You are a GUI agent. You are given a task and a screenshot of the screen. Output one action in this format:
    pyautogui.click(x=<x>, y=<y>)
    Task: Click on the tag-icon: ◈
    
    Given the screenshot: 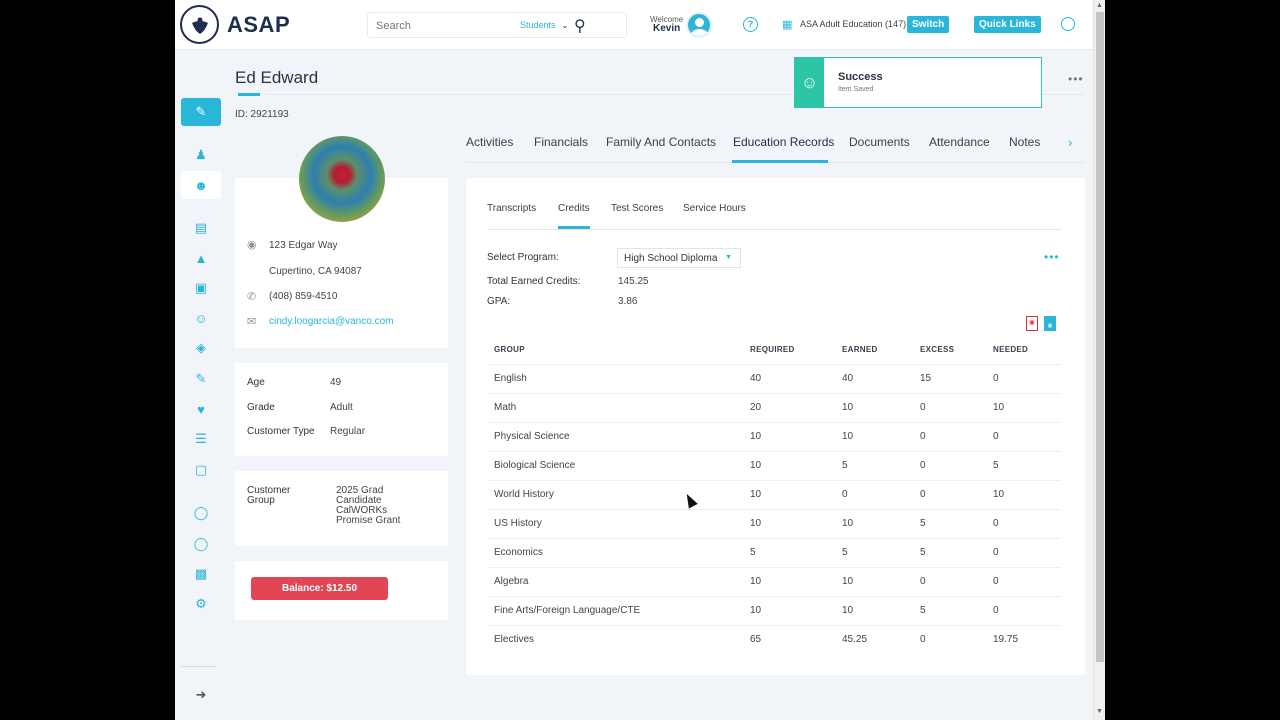 What is the action you would take?
    pyautogui.click(x=201, y=347)
    